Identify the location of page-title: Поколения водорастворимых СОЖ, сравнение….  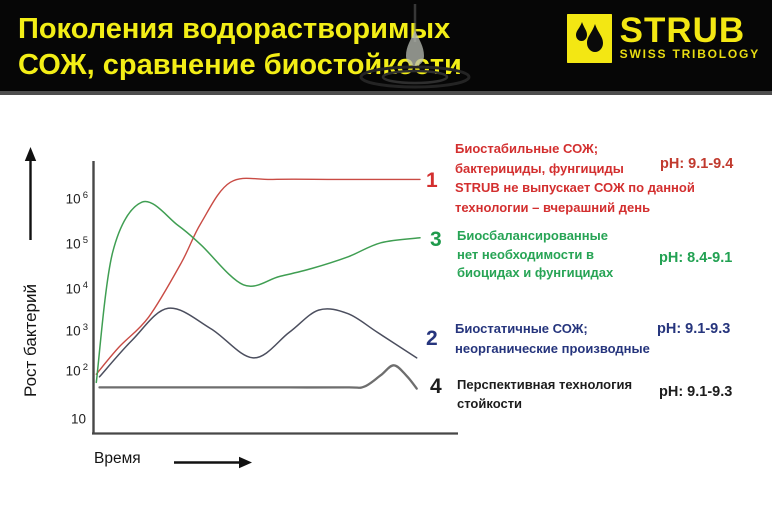
(240, 47).